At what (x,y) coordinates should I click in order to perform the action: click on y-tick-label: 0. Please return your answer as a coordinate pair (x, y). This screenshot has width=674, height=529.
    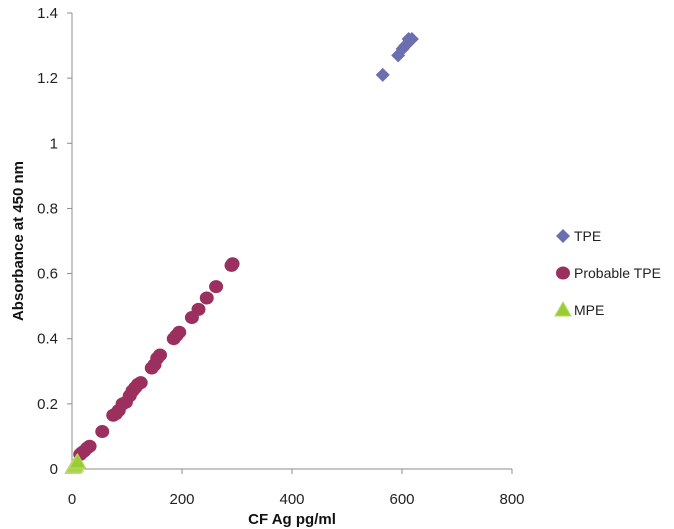
    Looking at the image, I should click on (54, 469).